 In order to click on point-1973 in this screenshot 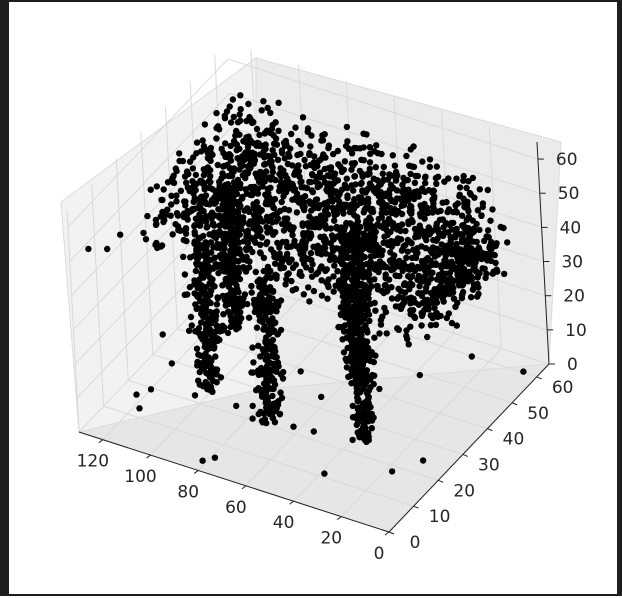, I will do `click(356, 425)`.